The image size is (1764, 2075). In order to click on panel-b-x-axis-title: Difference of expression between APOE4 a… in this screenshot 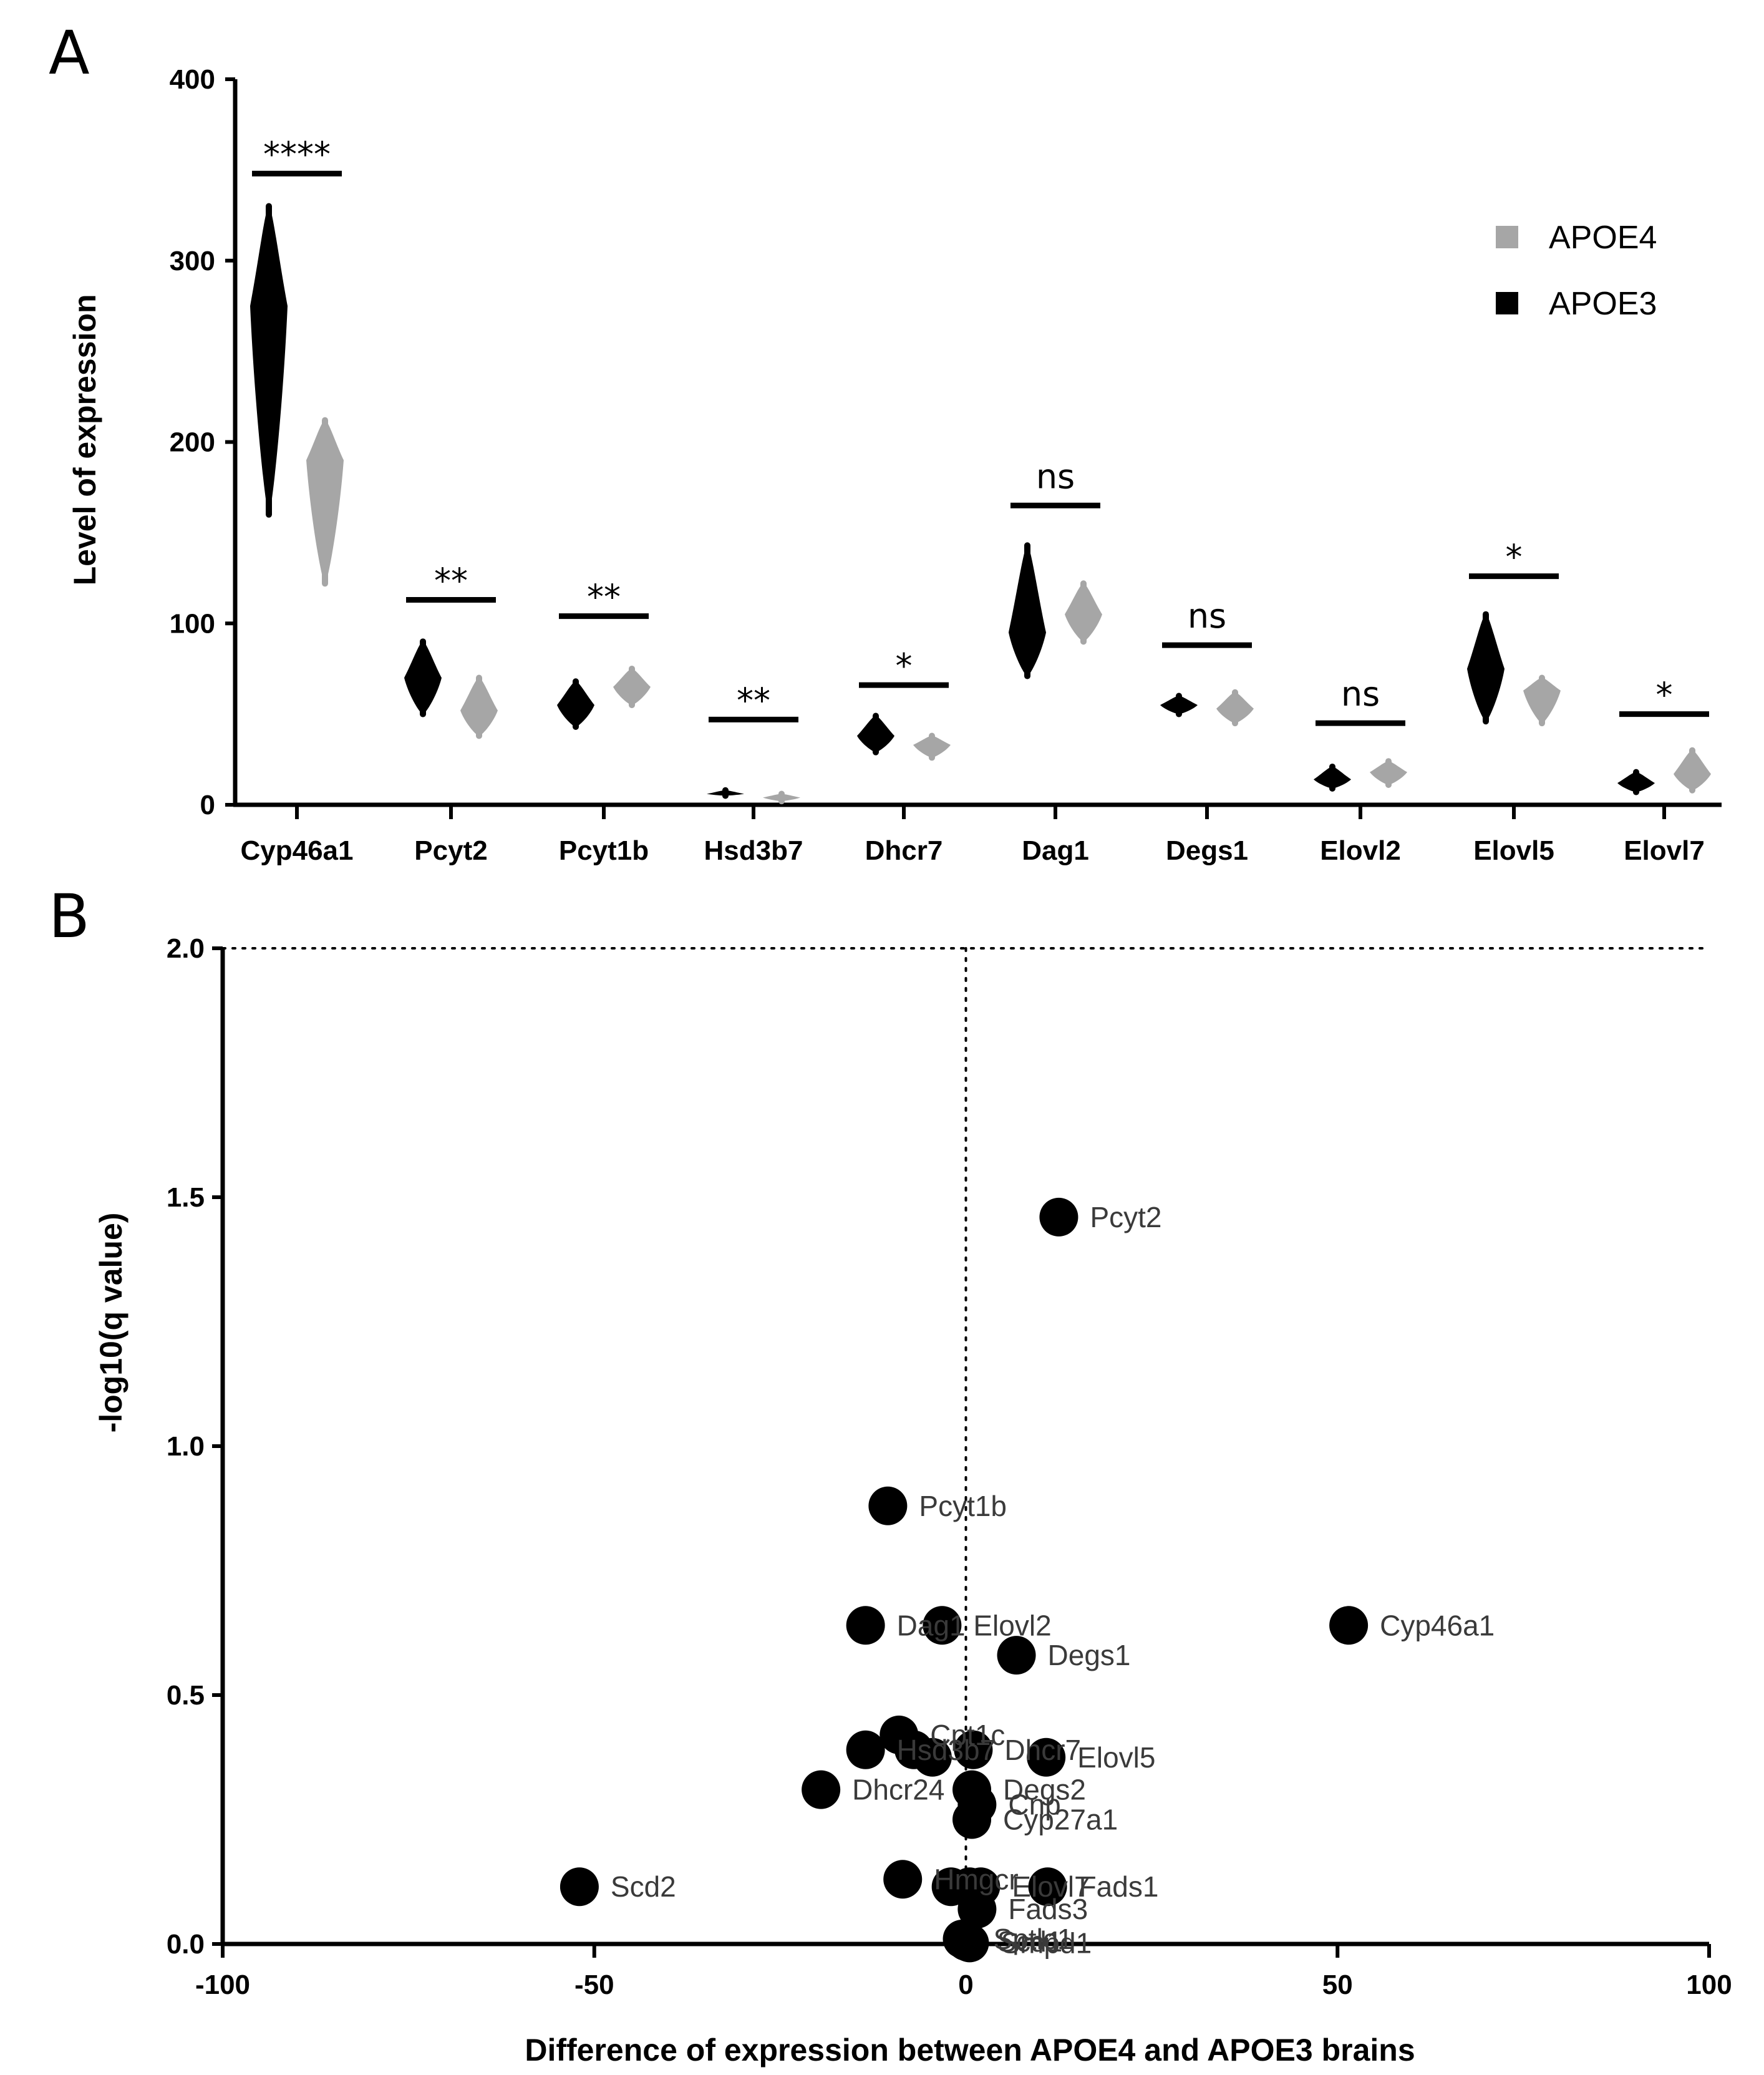, I will do `click(970, 2050)`.